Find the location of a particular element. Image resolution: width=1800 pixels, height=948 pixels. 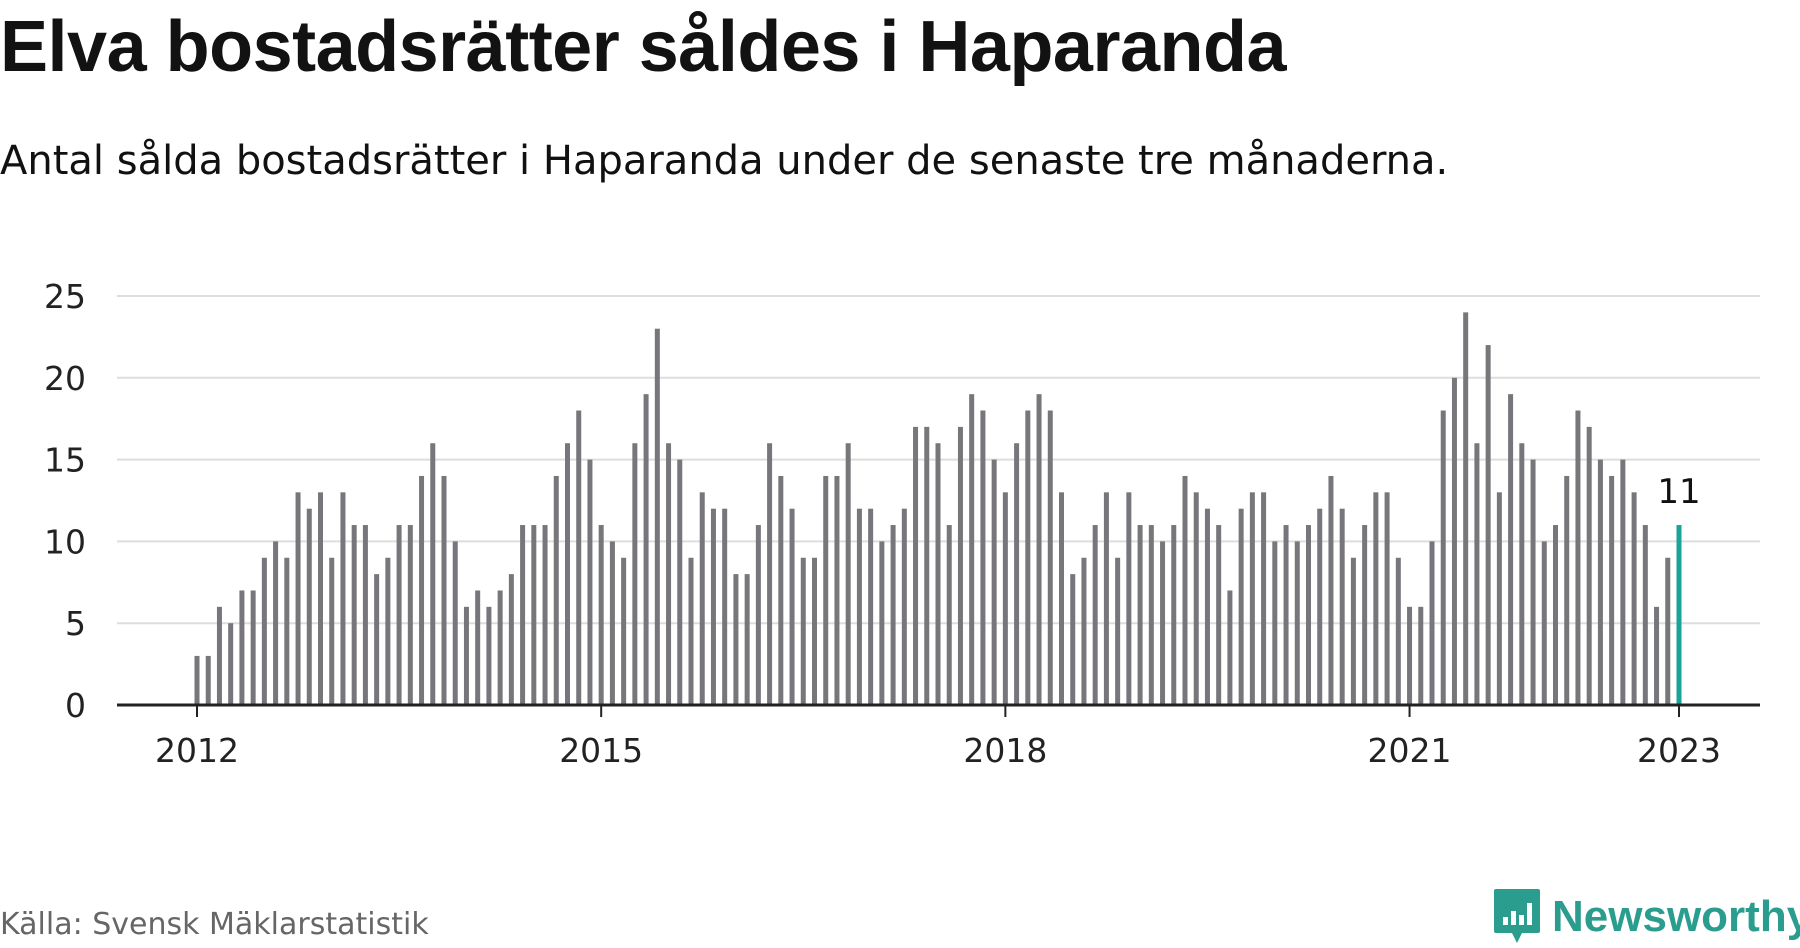

newsworthy-logo: Newsworthy is located at coordinates (1646, 917).